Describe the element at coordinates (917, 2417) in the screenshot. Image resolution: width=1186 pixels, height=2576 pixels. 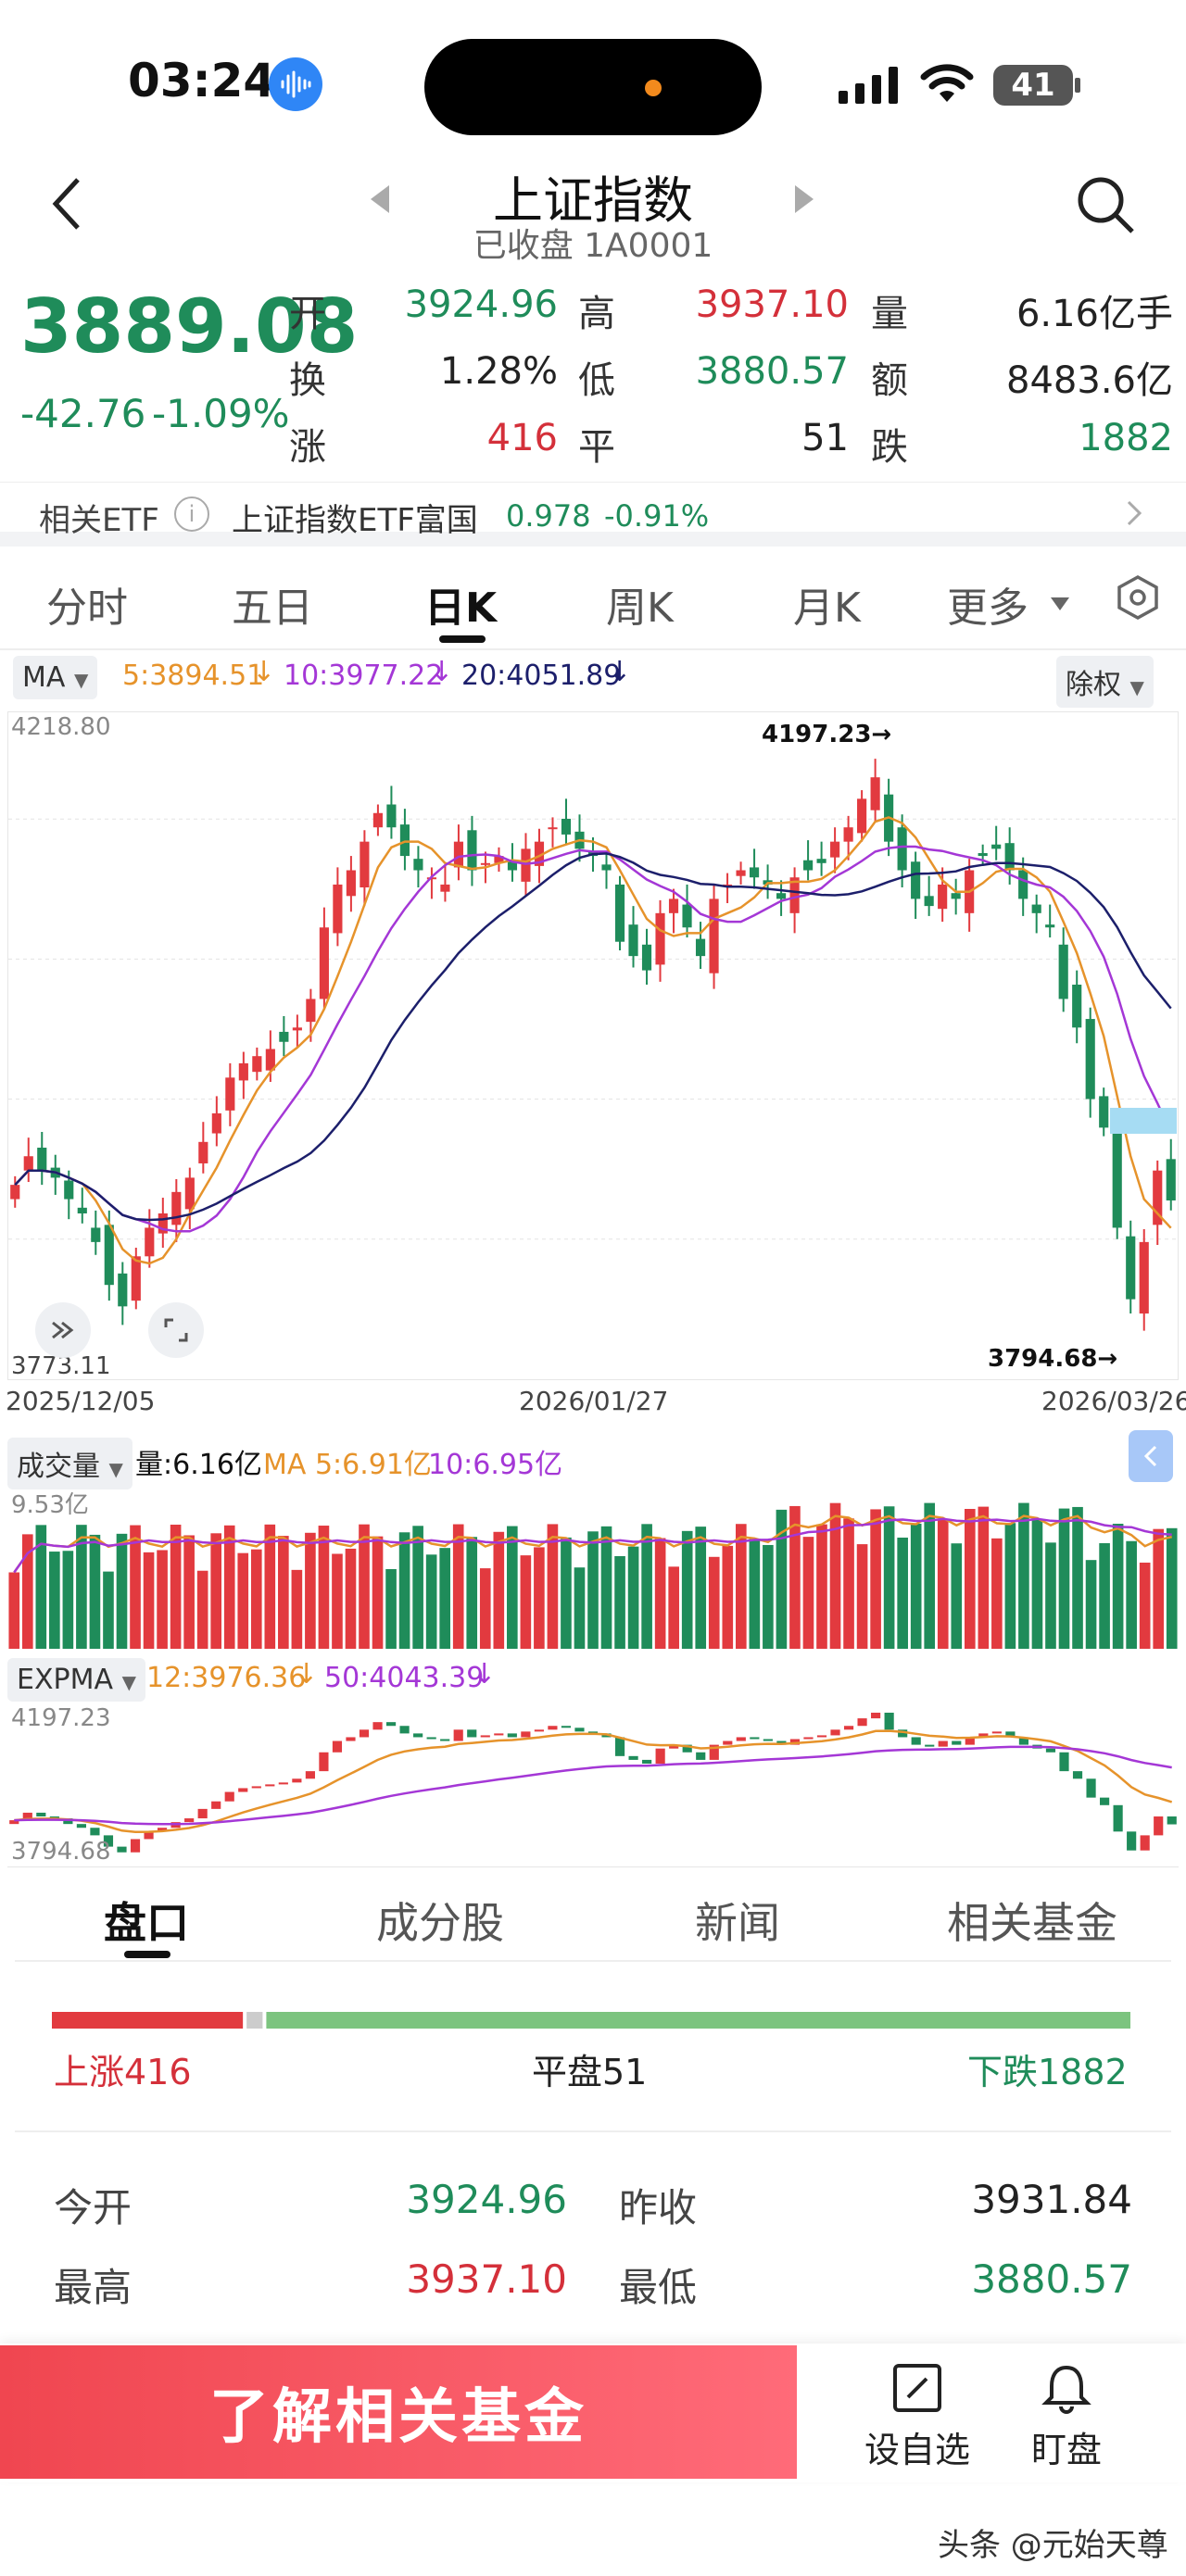
I see `add-watchlist-button: 设自选` at that location.